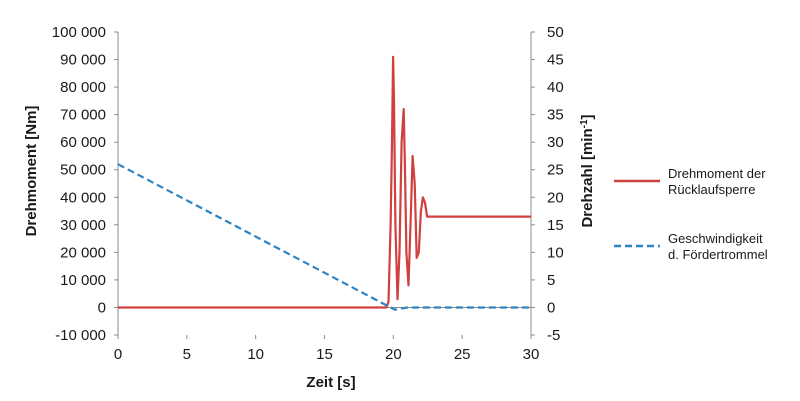  I want to click on y-right-tick-label: 25, so click(555, 170).